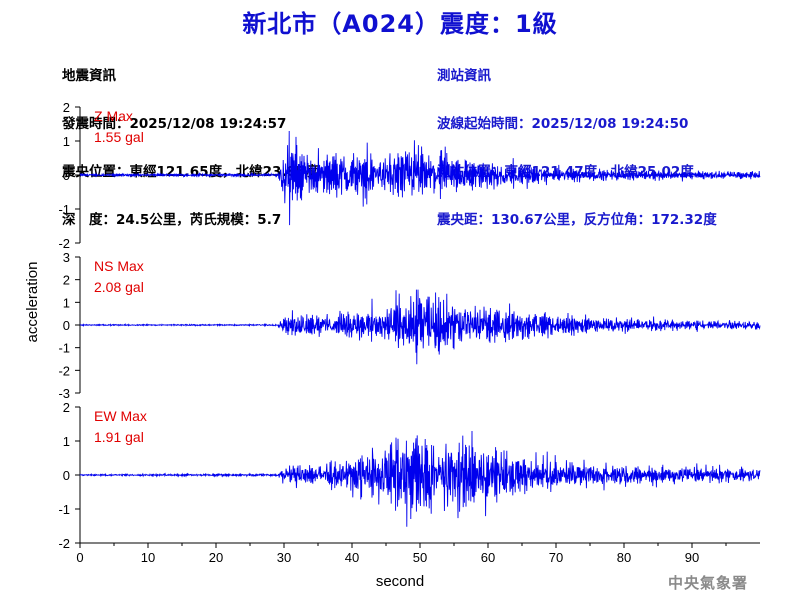 Image resolution: width=800 pixels, height=600 pixels. What do you see at coordinates (420, 327) in the screenshot?
I see `waveform-ns` at bounding box center [420, 327].